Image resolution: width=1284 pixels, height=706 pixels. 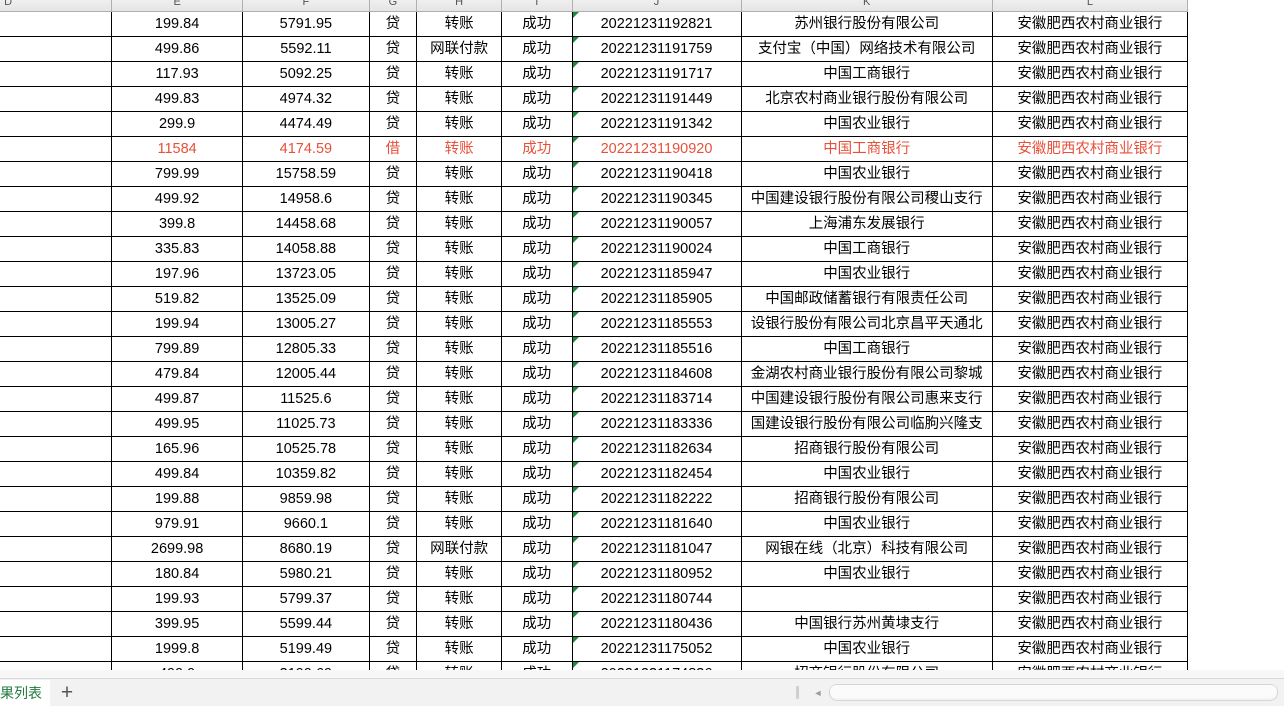 What do you see at coordinates (306, 599) in the screenshot?
I see `cell-balance: 5799.37` at bounding box center [306, 599].